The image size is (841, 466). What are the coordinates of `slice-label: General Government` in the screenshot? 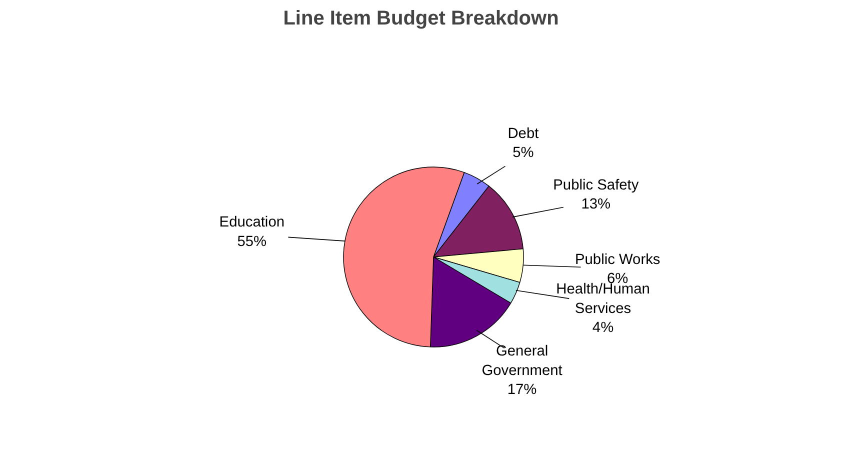 It's located at (522, 361).